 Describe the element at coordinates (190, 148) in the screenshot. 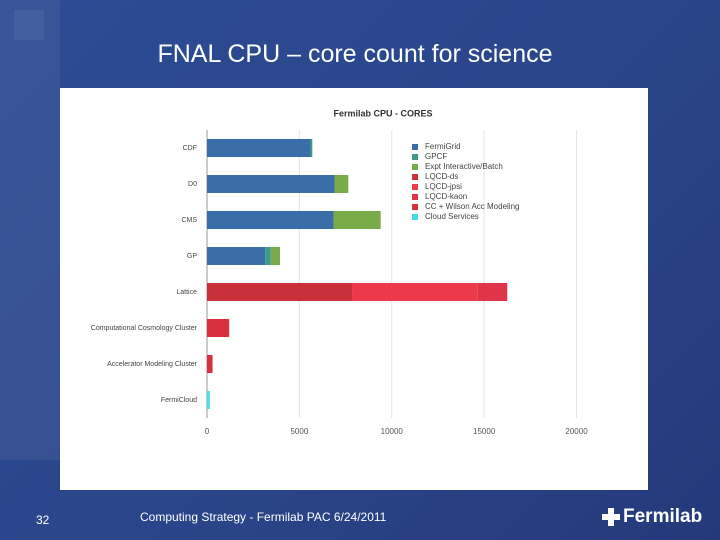

I see `y-tick-label: CDF` at that location.